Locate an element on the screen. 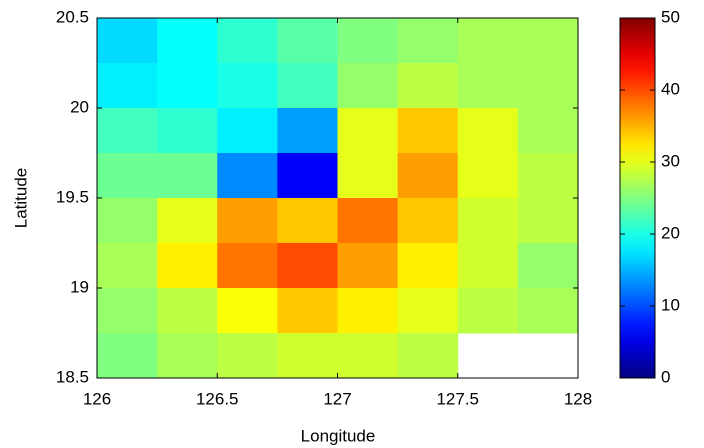 This screenshot has height=448, width=704. y-tick-label: 20.5 is located at coordinates (72, 16).